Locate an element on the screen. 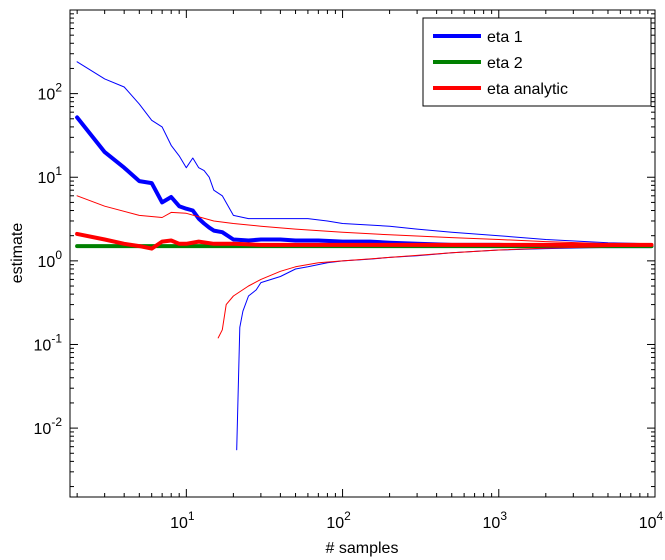 The height and width of the screenshot is (560, 665). x-tick-label: 10² is located at coordinates (338, 520).